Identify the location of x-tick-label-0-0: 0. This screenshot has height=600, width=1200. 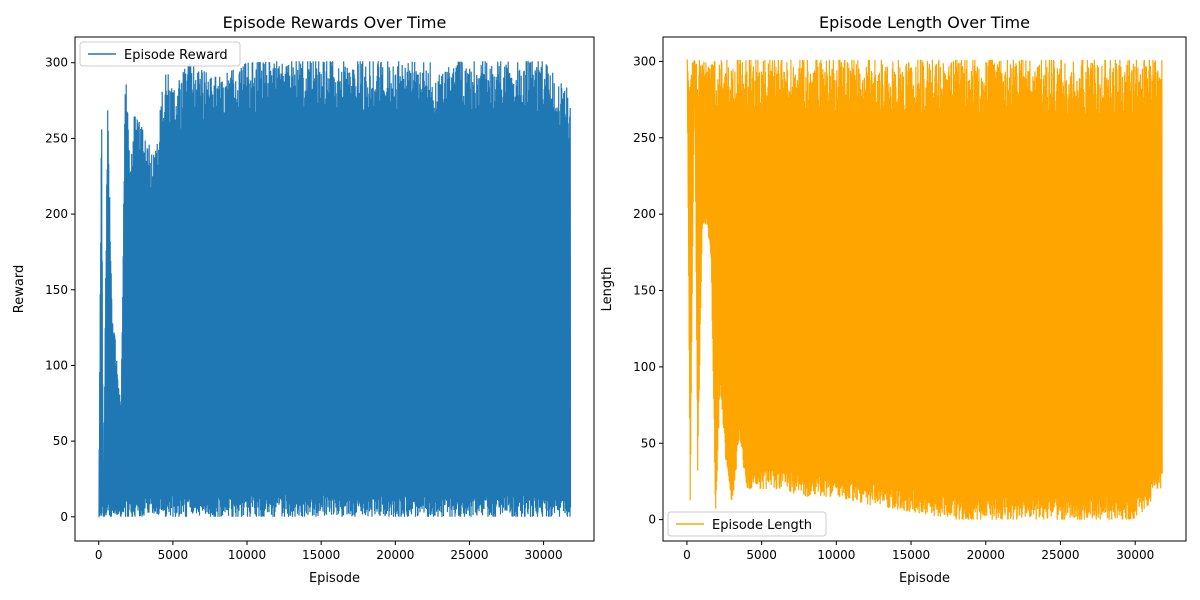
(99, 555).